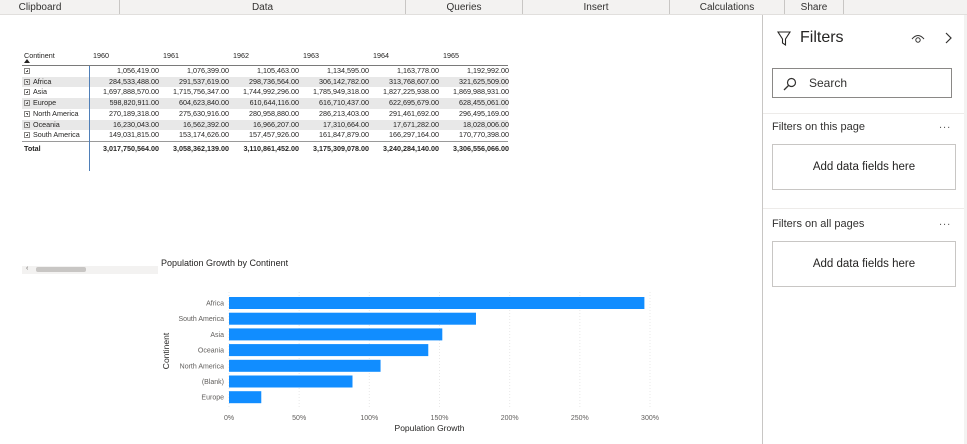 The image size is (967, 444). Describe the element at coordinates (204, 103) in the screenshot. I see `table-cell: 604,623,840.00` at that location.